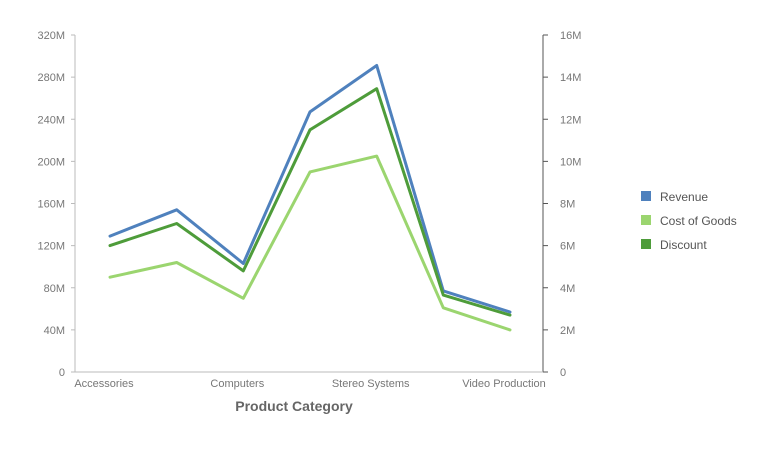 The width and height of the screenshot is (777, 472). Describe the element at coordinates (54, 289) in the screenshot. I see `left-tick-label: 80M` at that location.